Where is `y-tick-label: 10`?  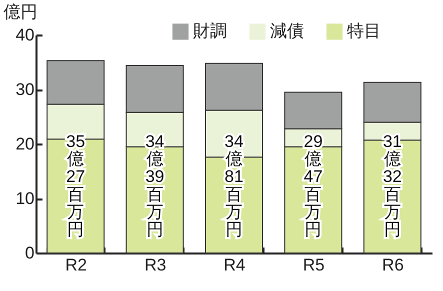
y-tick-label: 10 is located at coordinates (25, 198).